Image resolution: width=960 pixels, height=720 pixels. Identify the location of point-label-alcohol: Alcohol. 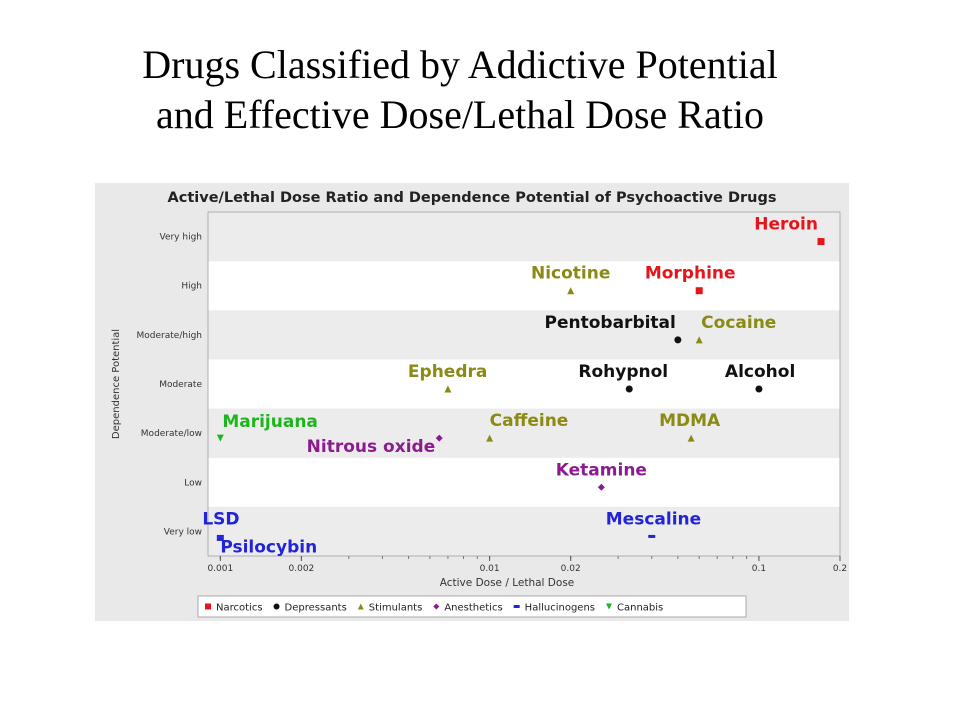
(760, 372).